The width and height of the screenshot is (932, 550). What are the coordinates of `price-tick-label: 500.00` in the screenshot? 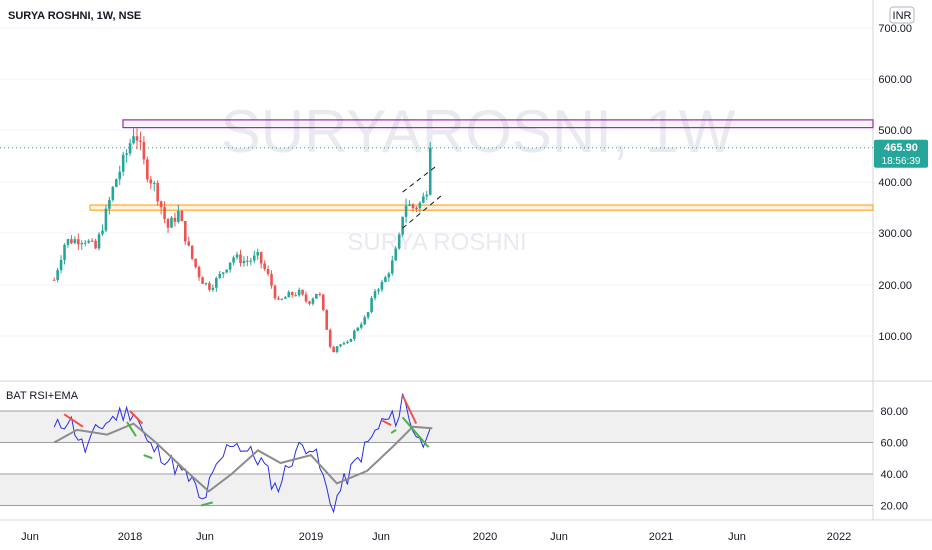 It's located at (895, 131).